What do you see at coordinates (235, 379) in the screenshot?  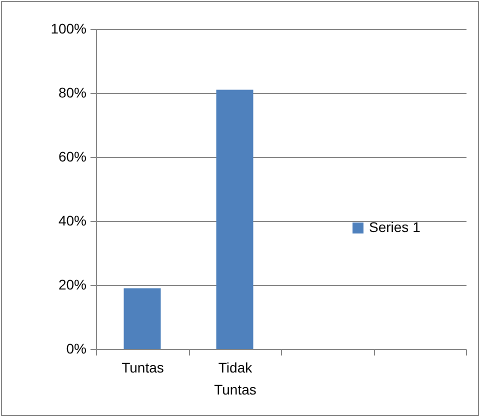 I see `x-tick-label: Tidak Tuntas` at bounding box center [235, 379].